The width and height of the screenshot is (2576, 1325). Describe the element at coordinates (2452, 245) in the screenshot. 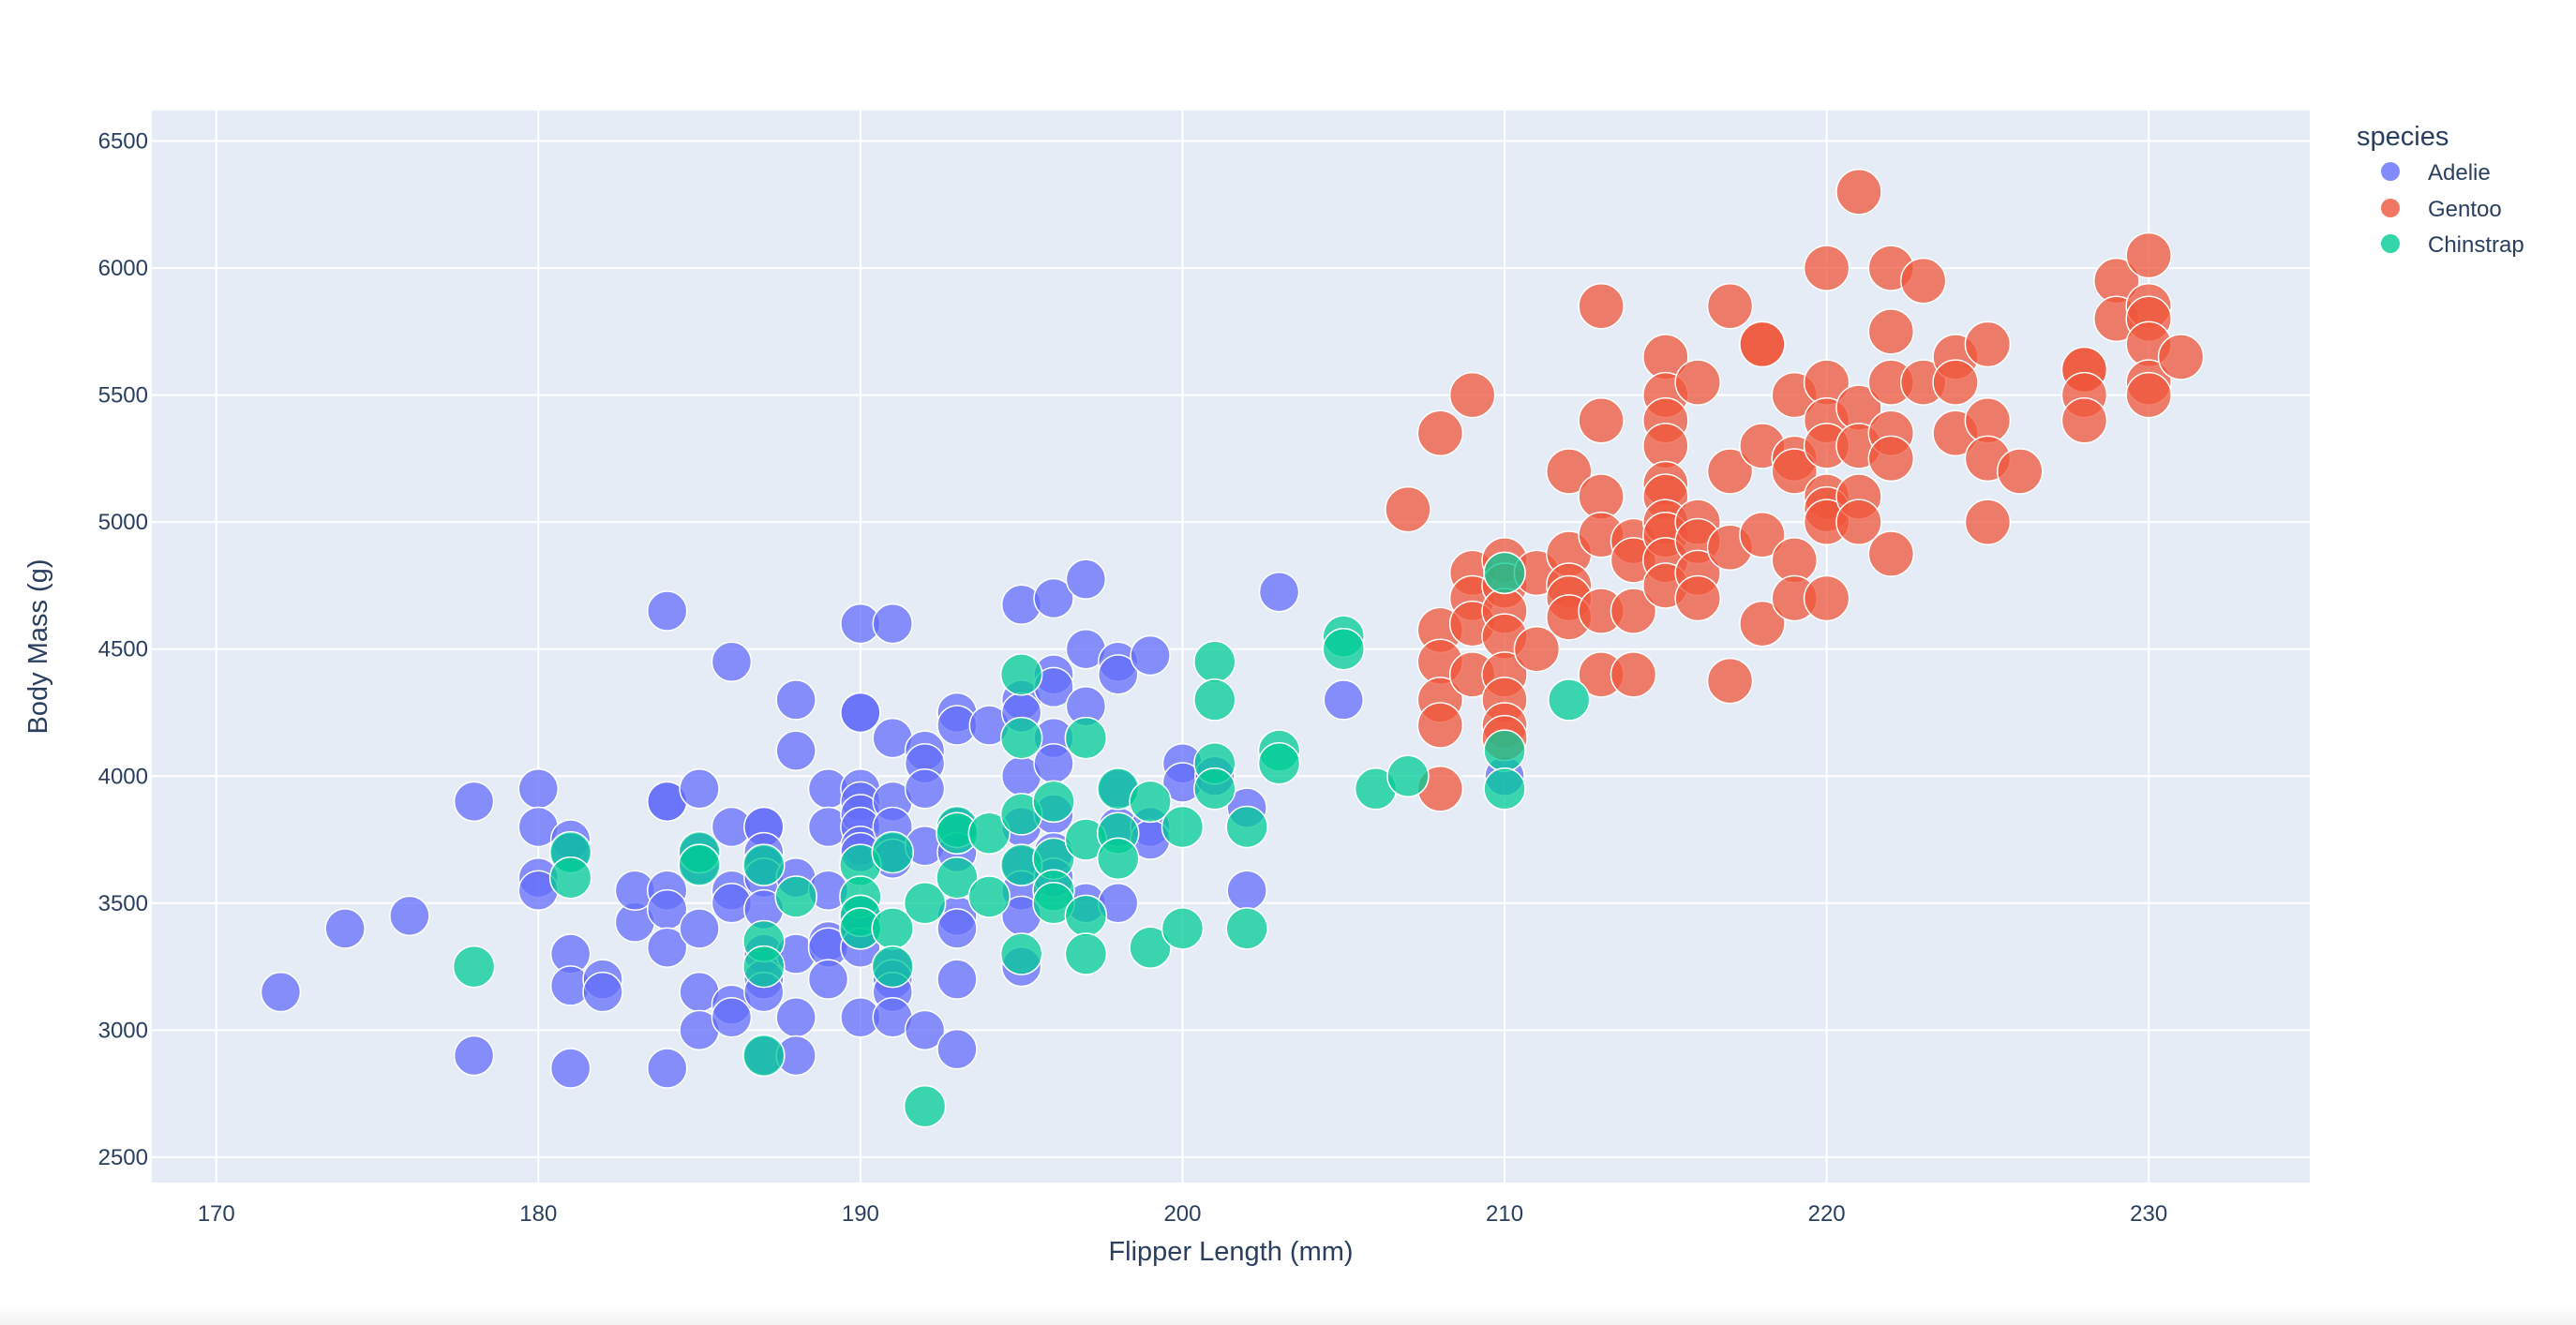

I see `legend-item-chinstrap: Chinstrap` at that location.